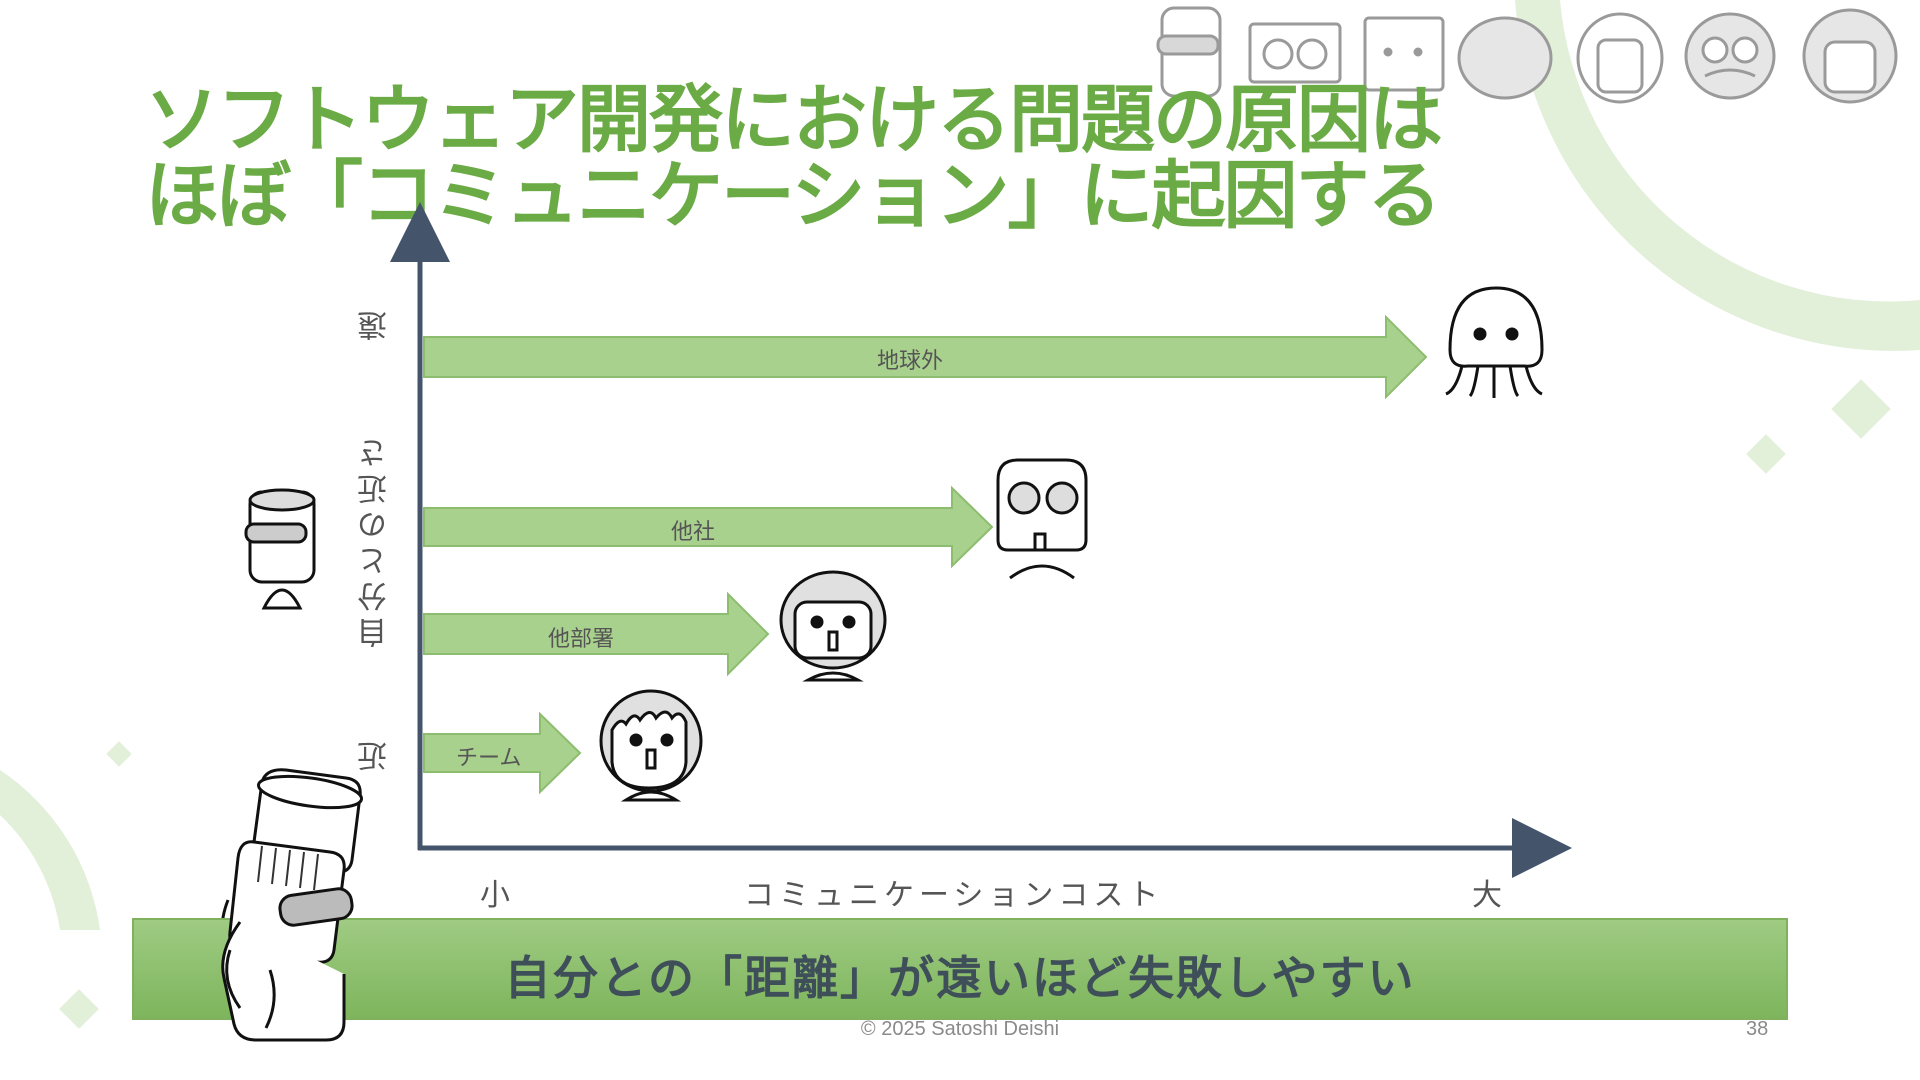  Describe the element at coordinates (489, 758) in the screenshot. I see `arrow-label-team: チーム` at that location.